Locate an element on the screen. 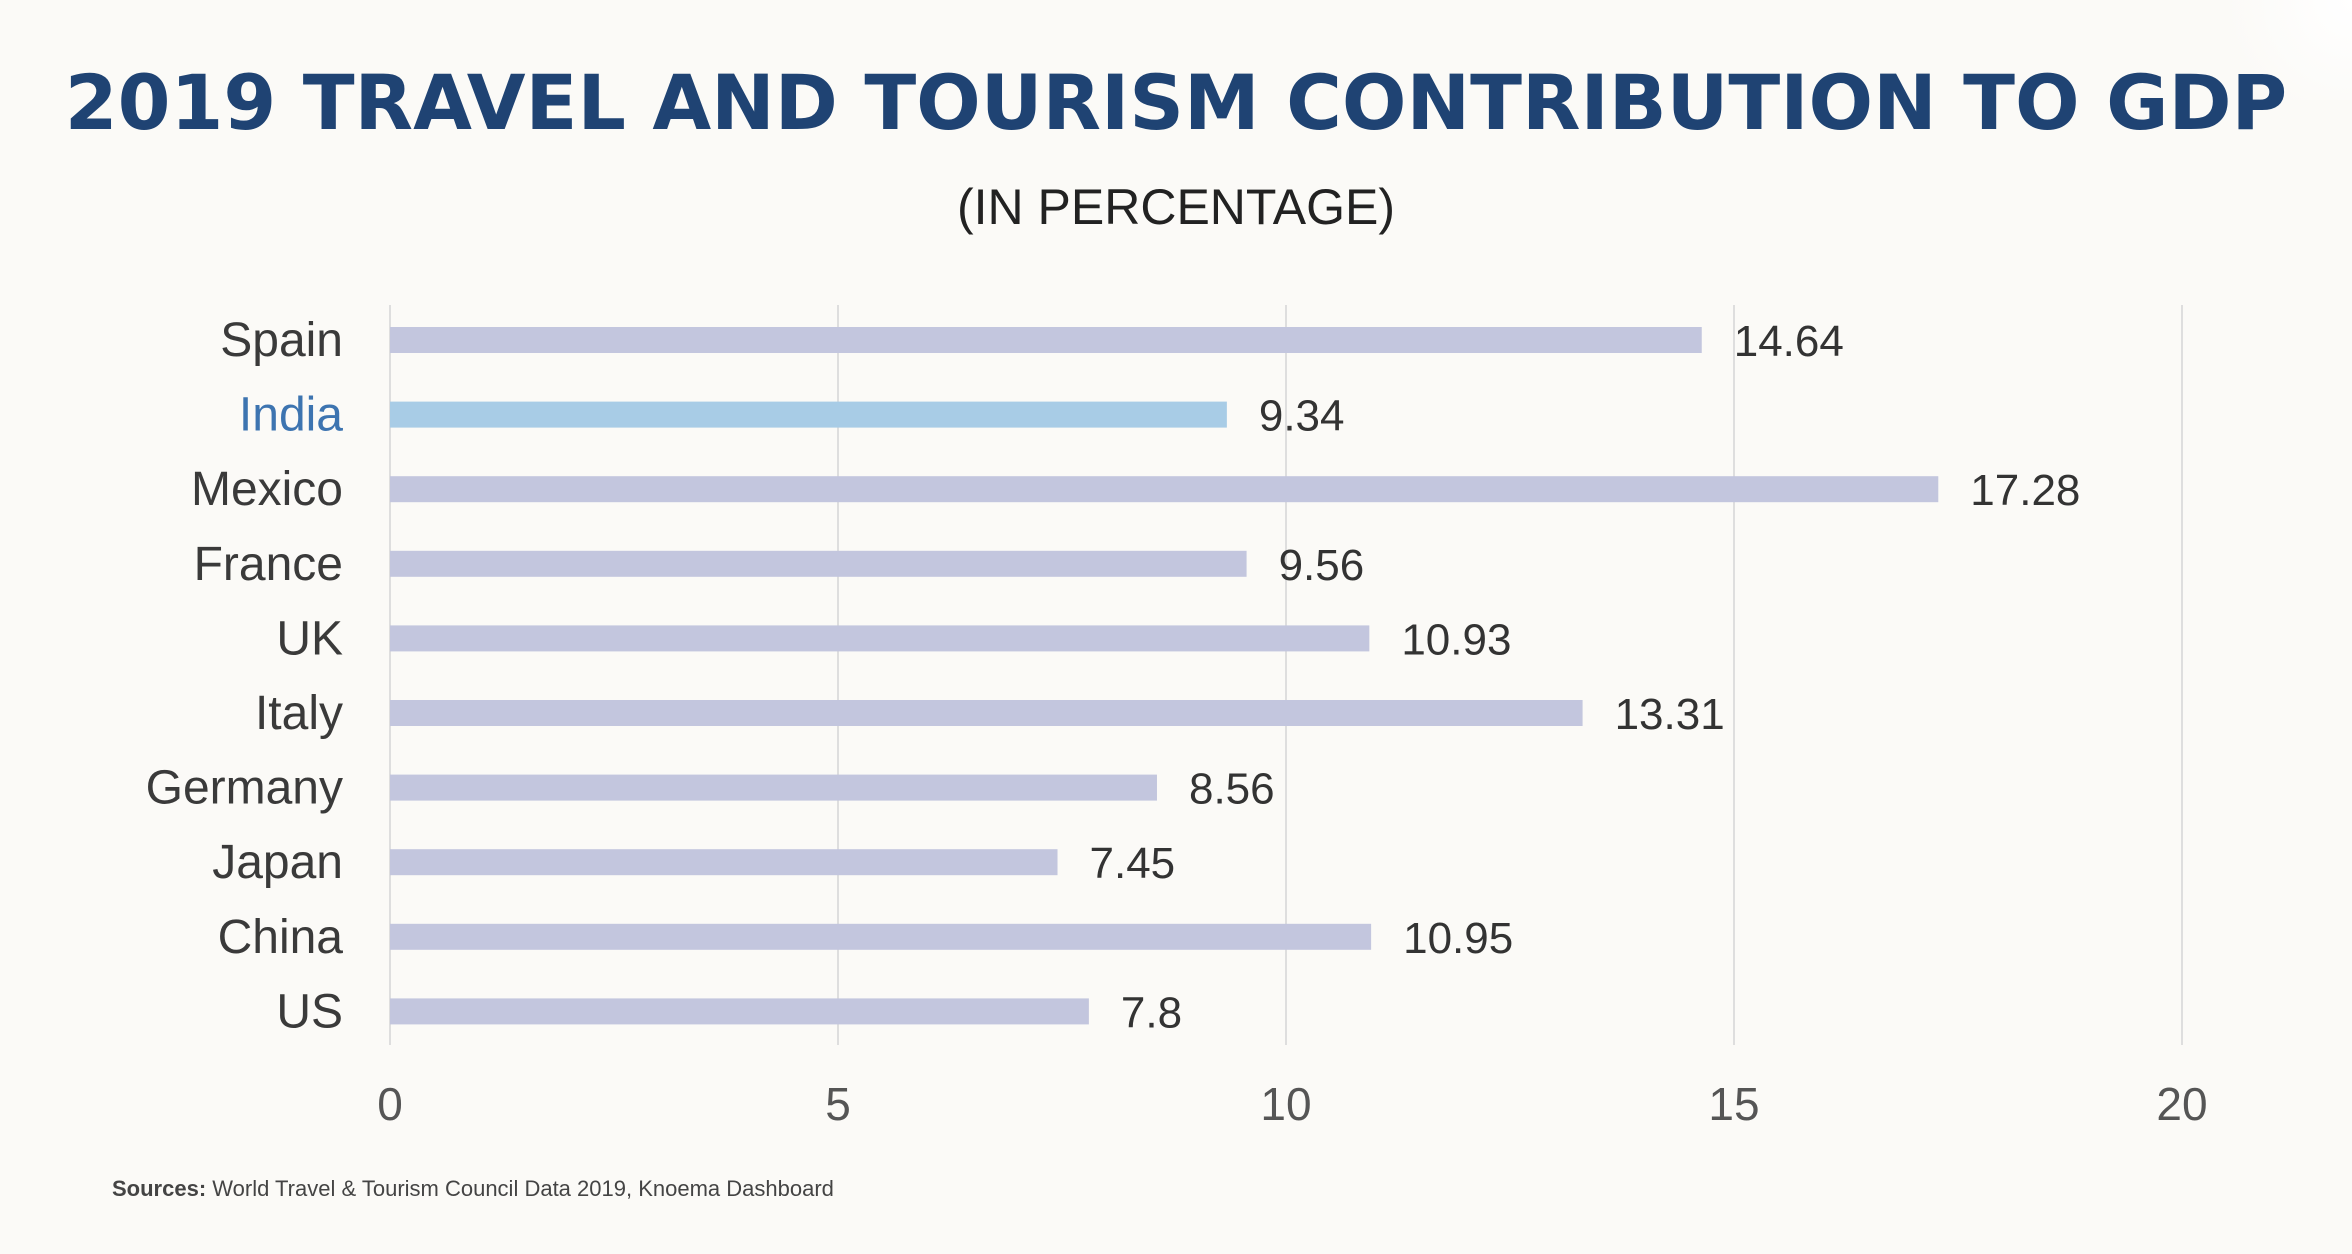  category-label: India is located at coordinates (291, 415).